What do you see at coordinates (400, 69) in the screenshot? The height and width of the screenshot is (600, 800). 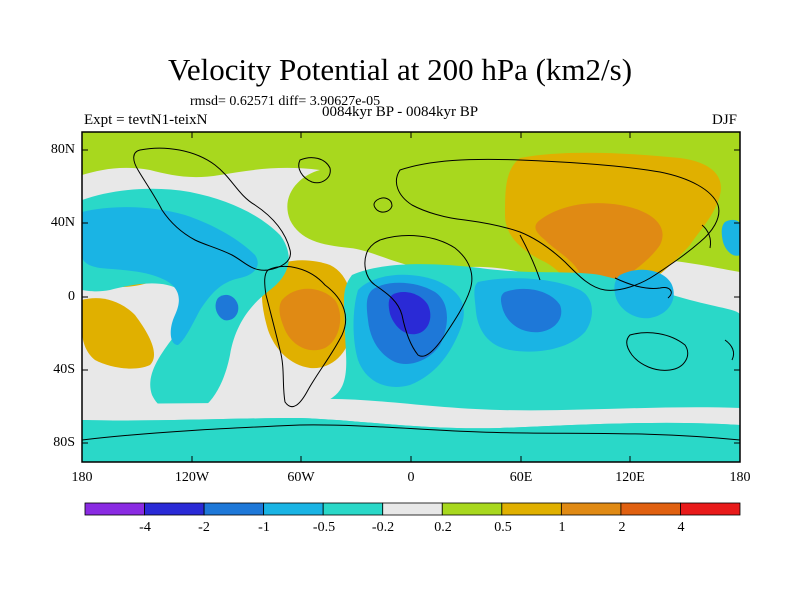 I see `chart-title: Velocity Potential at 200 hPa (km2/s)` at bounding box center [400, 69].